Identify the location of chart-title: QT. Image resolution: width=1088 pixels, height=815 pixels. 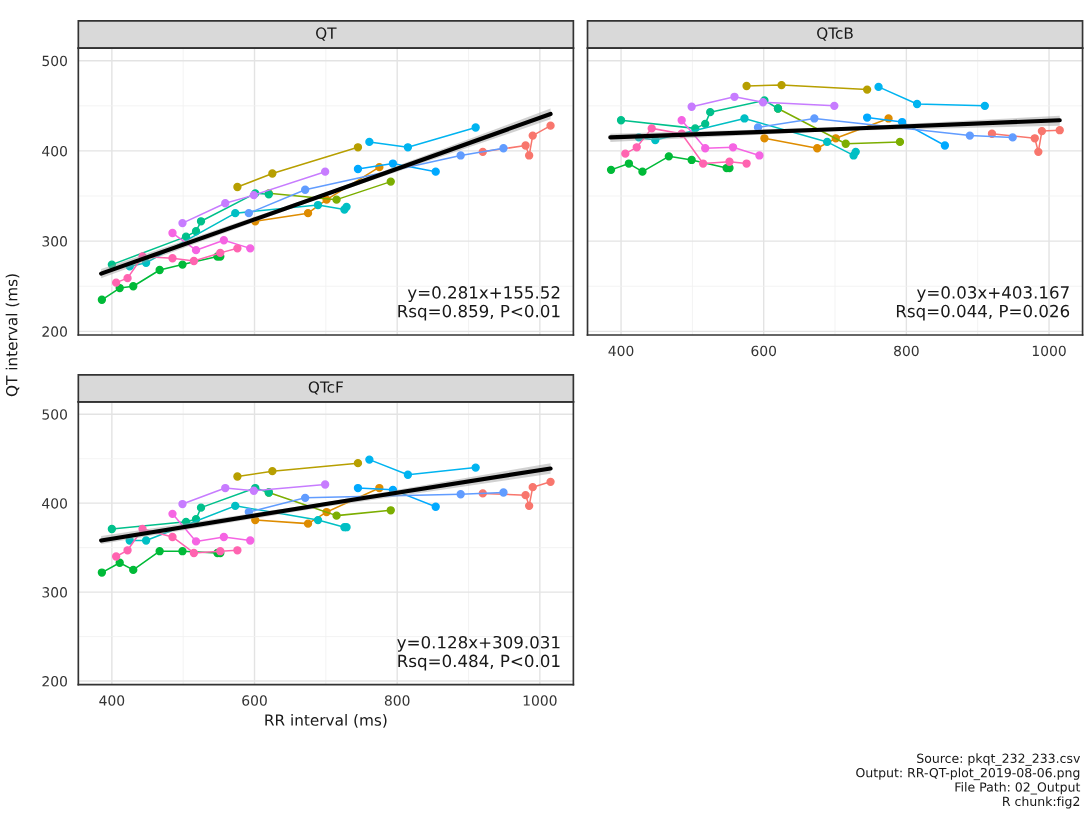
(326, 34).